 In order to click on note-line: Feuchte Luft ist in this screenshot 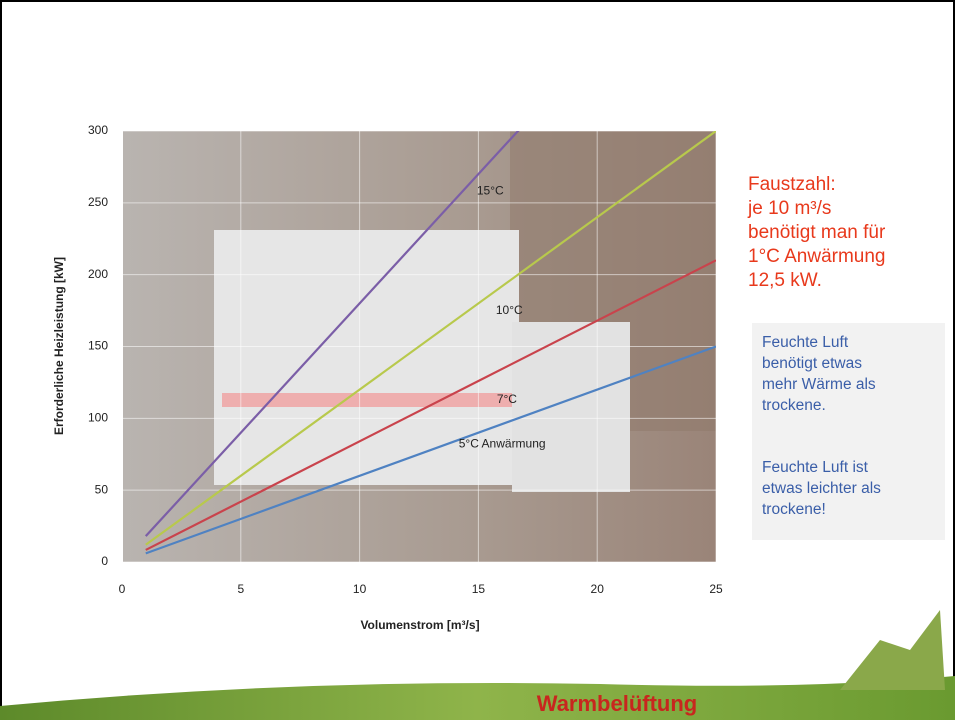, I will do `click(815, 467)`.